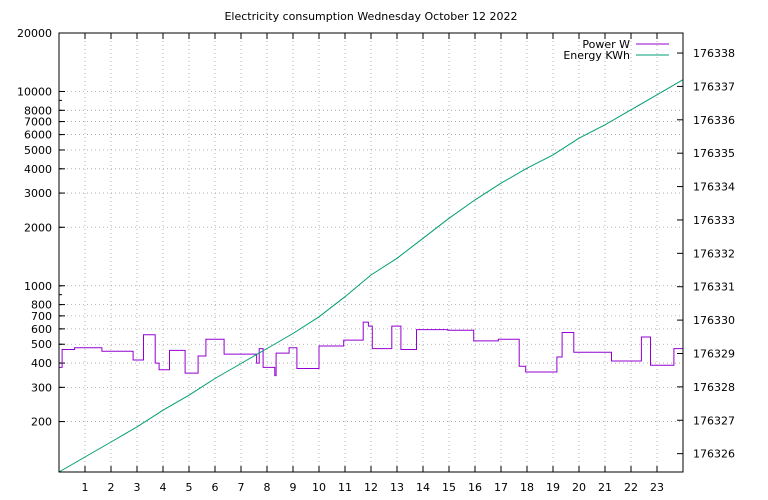 Image resolution: width=768 pixels, height=500 pixels. I want to click on x-tick-label: 4, so click(163, 487).